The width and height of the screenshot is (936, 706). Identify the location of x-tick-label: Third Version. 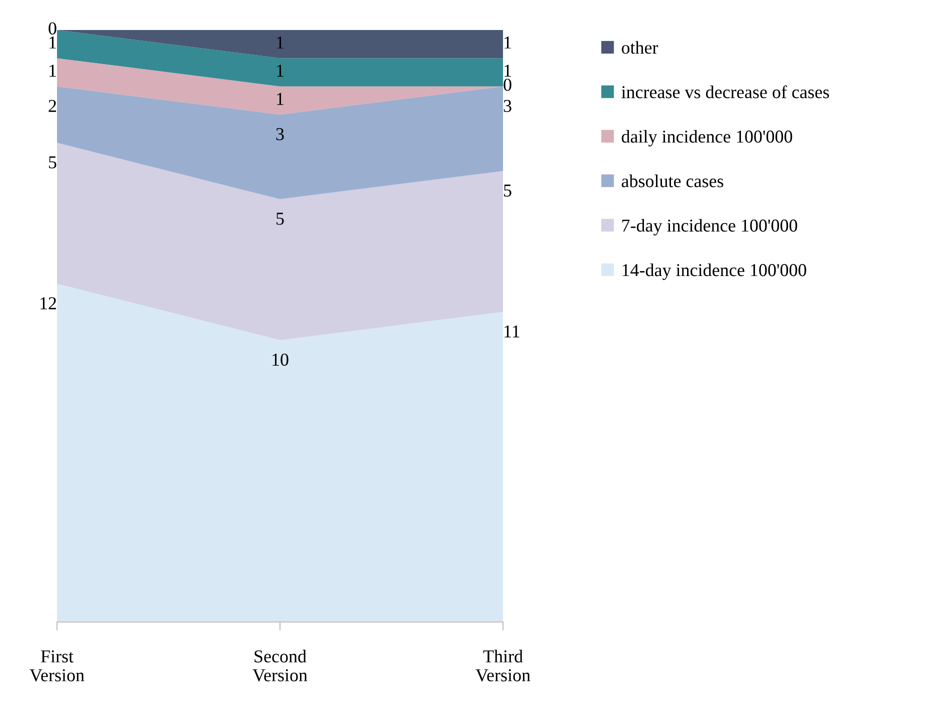
(503, 666).